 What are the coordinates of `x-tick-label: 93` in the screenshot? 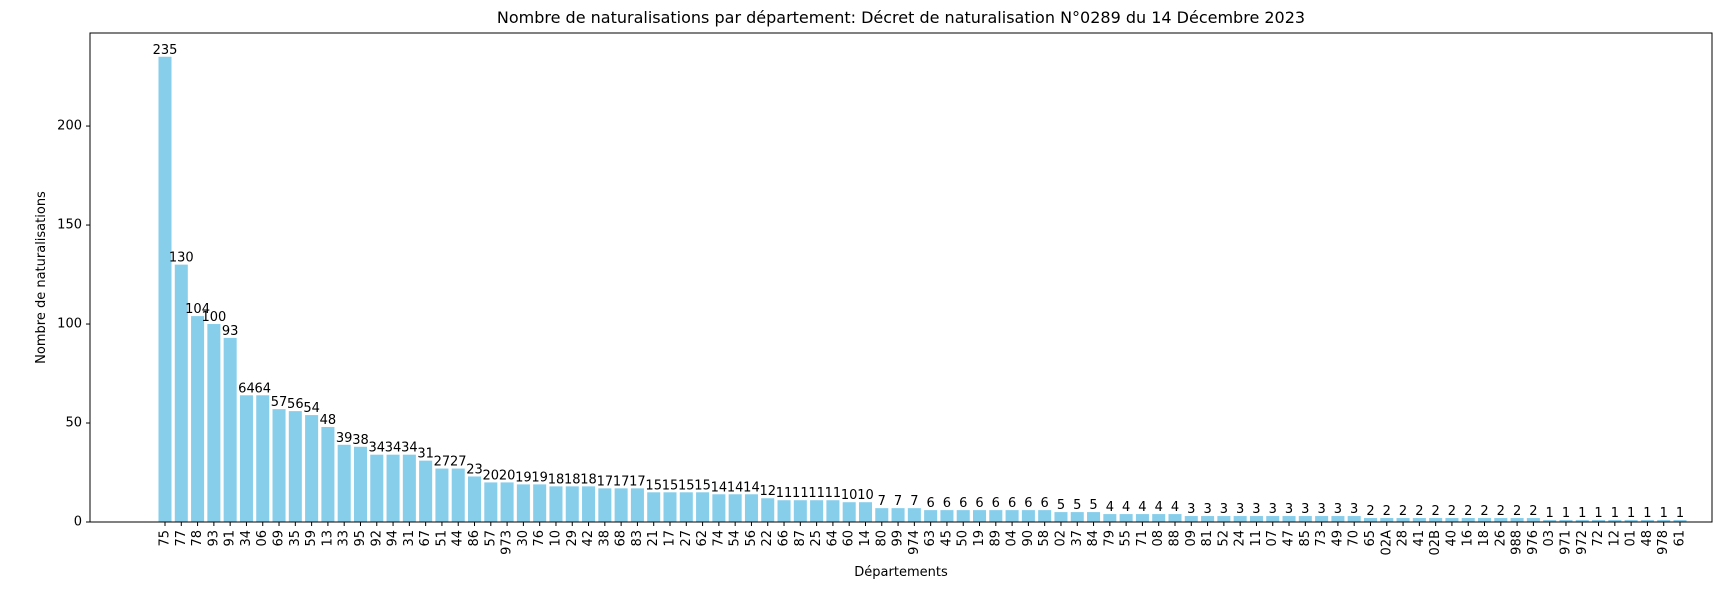 It's located at (213, 538).